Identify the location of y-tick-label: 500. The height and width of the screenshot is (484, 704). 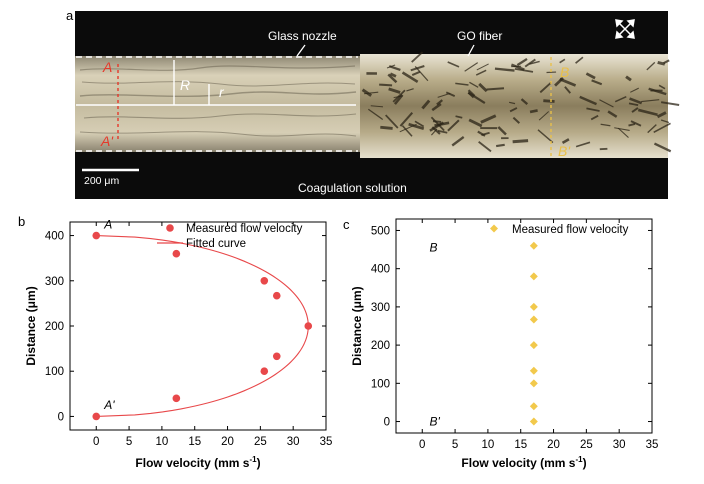
(380, 231).